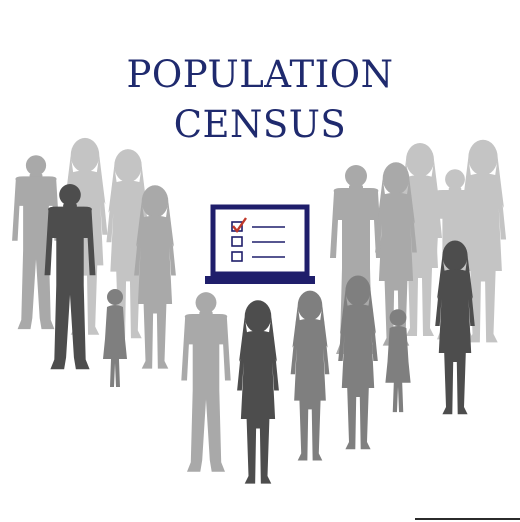 The height and width of the screenshot is (522, 520). What do you see at coordinates (260, 124) in the screenshot?
I see `title-line-2: CENSUS` at bounding box center [260, 124].